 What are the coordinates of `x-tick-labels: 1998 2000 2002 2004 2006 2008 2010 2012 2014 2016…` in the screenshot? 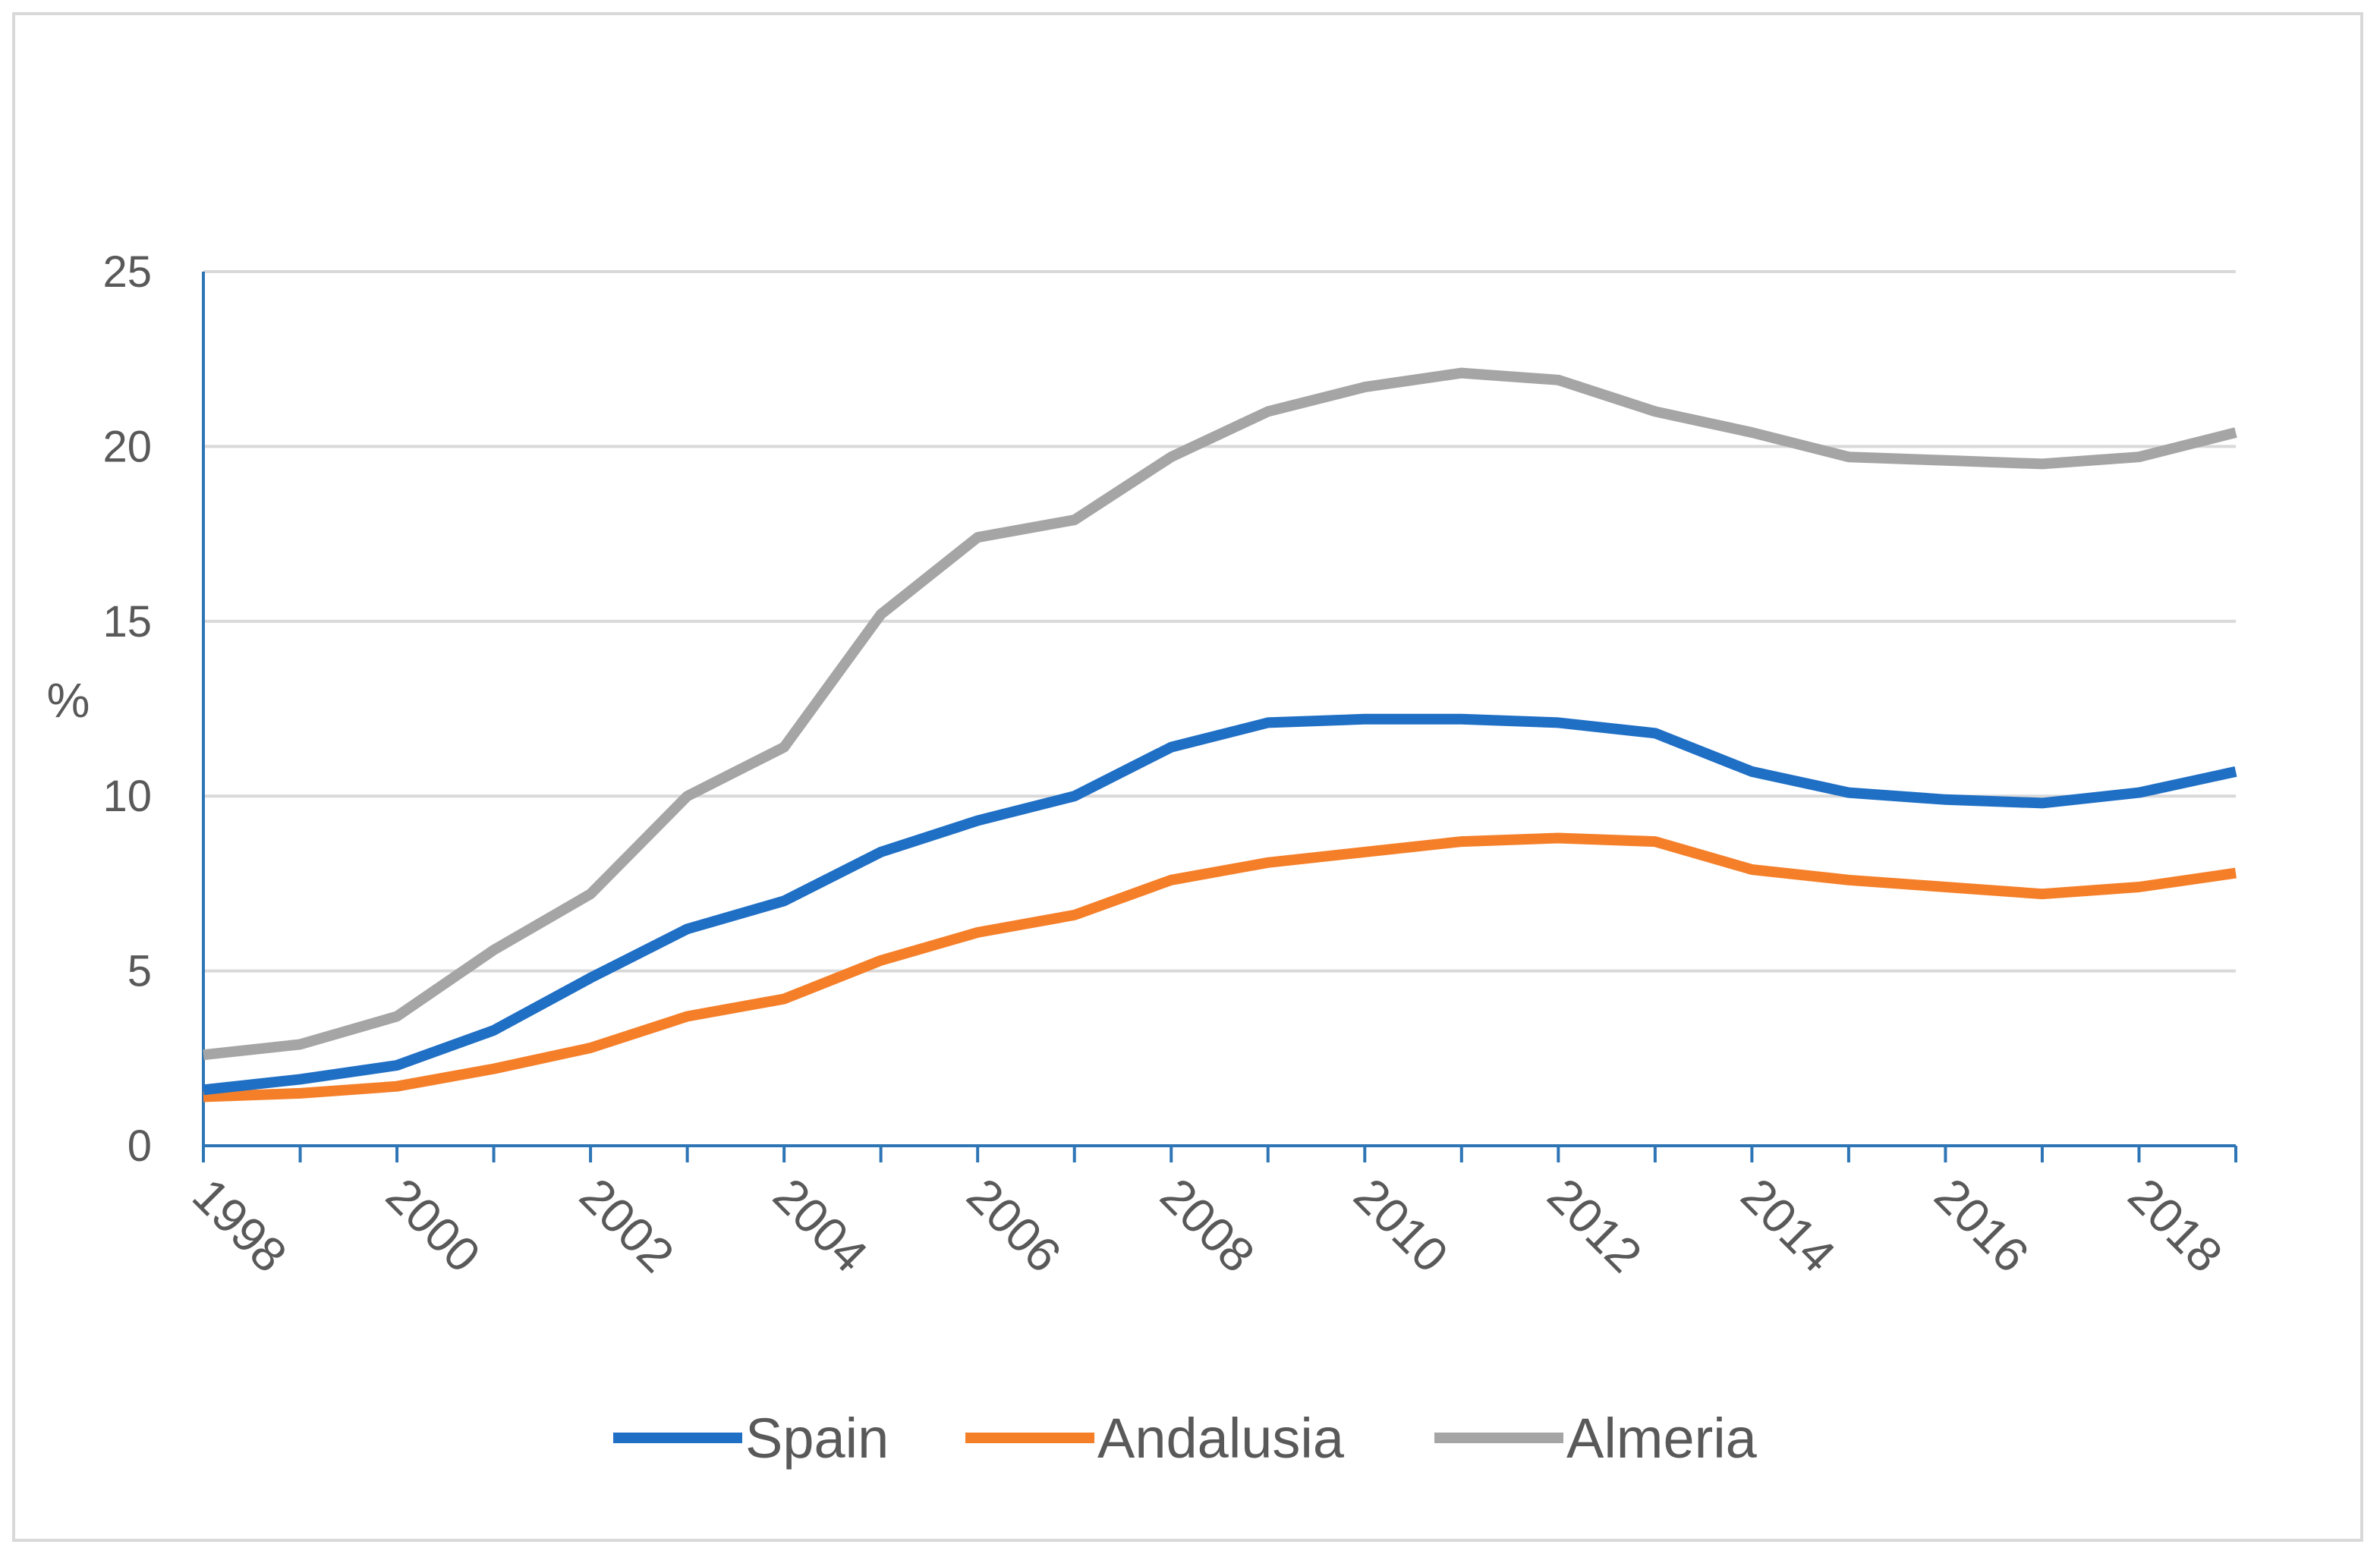 It's located at (1207, 1225).